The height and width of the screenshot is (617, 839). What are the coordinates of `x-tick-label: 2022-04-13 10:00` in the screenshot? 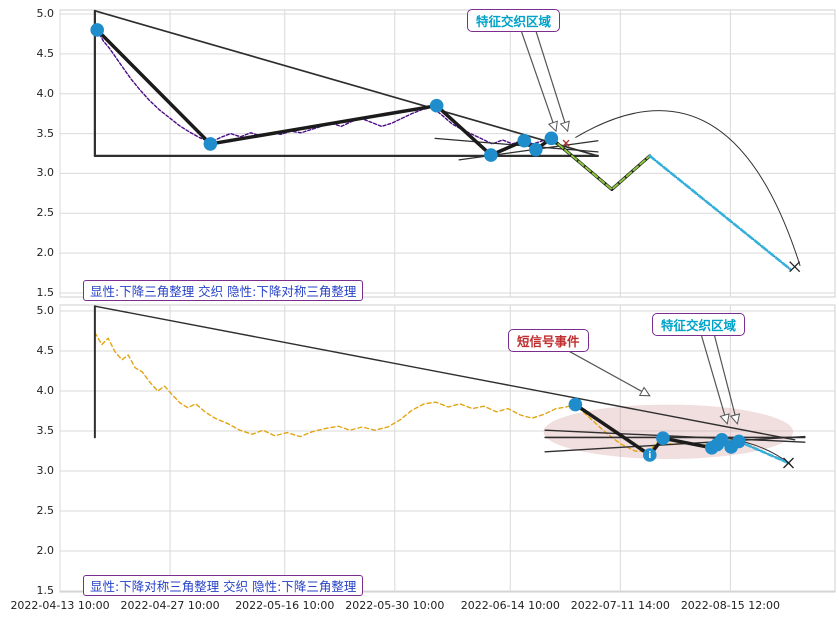 It's located at (60, 605).